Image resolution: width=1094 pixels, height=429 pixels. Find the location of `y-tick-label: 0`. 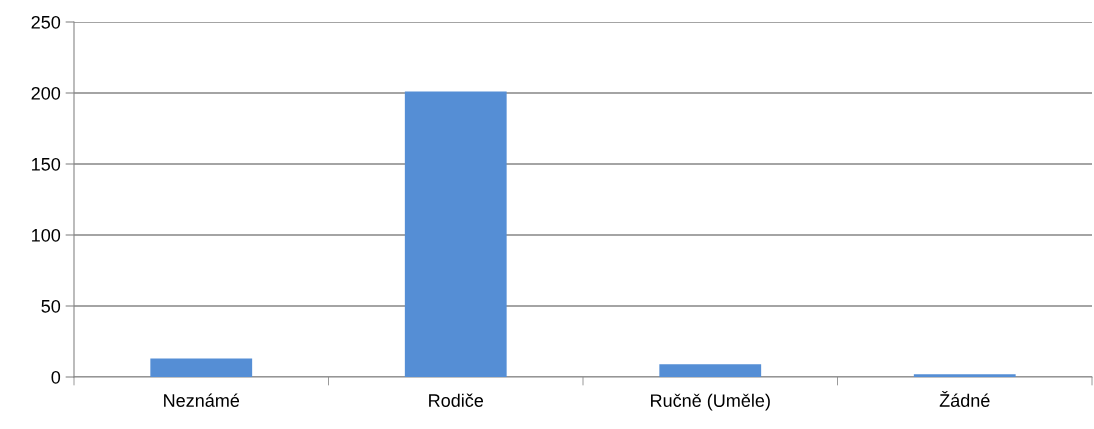

y-tick-label: 0 is located at coordinates (56, 377).